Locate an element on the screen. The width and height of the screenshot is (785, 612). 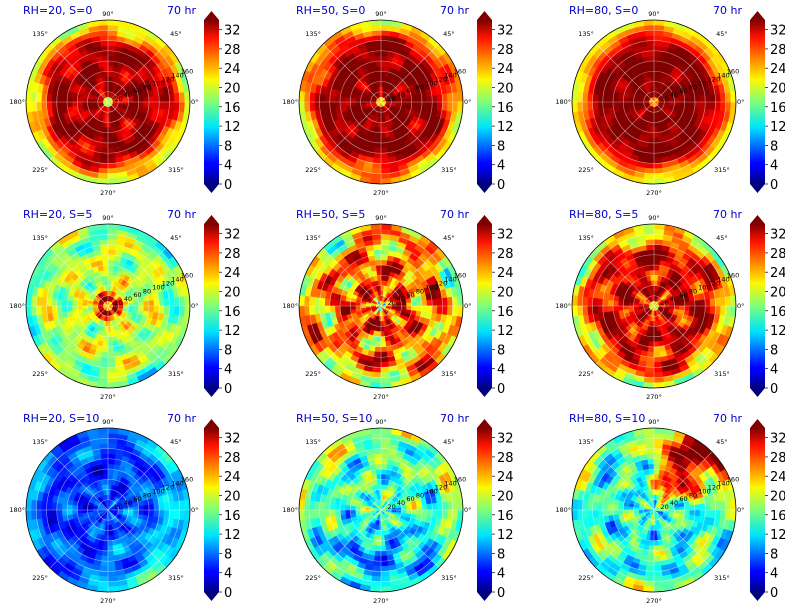
angle-tick-label: 135° is located at coordinates (586, 34).